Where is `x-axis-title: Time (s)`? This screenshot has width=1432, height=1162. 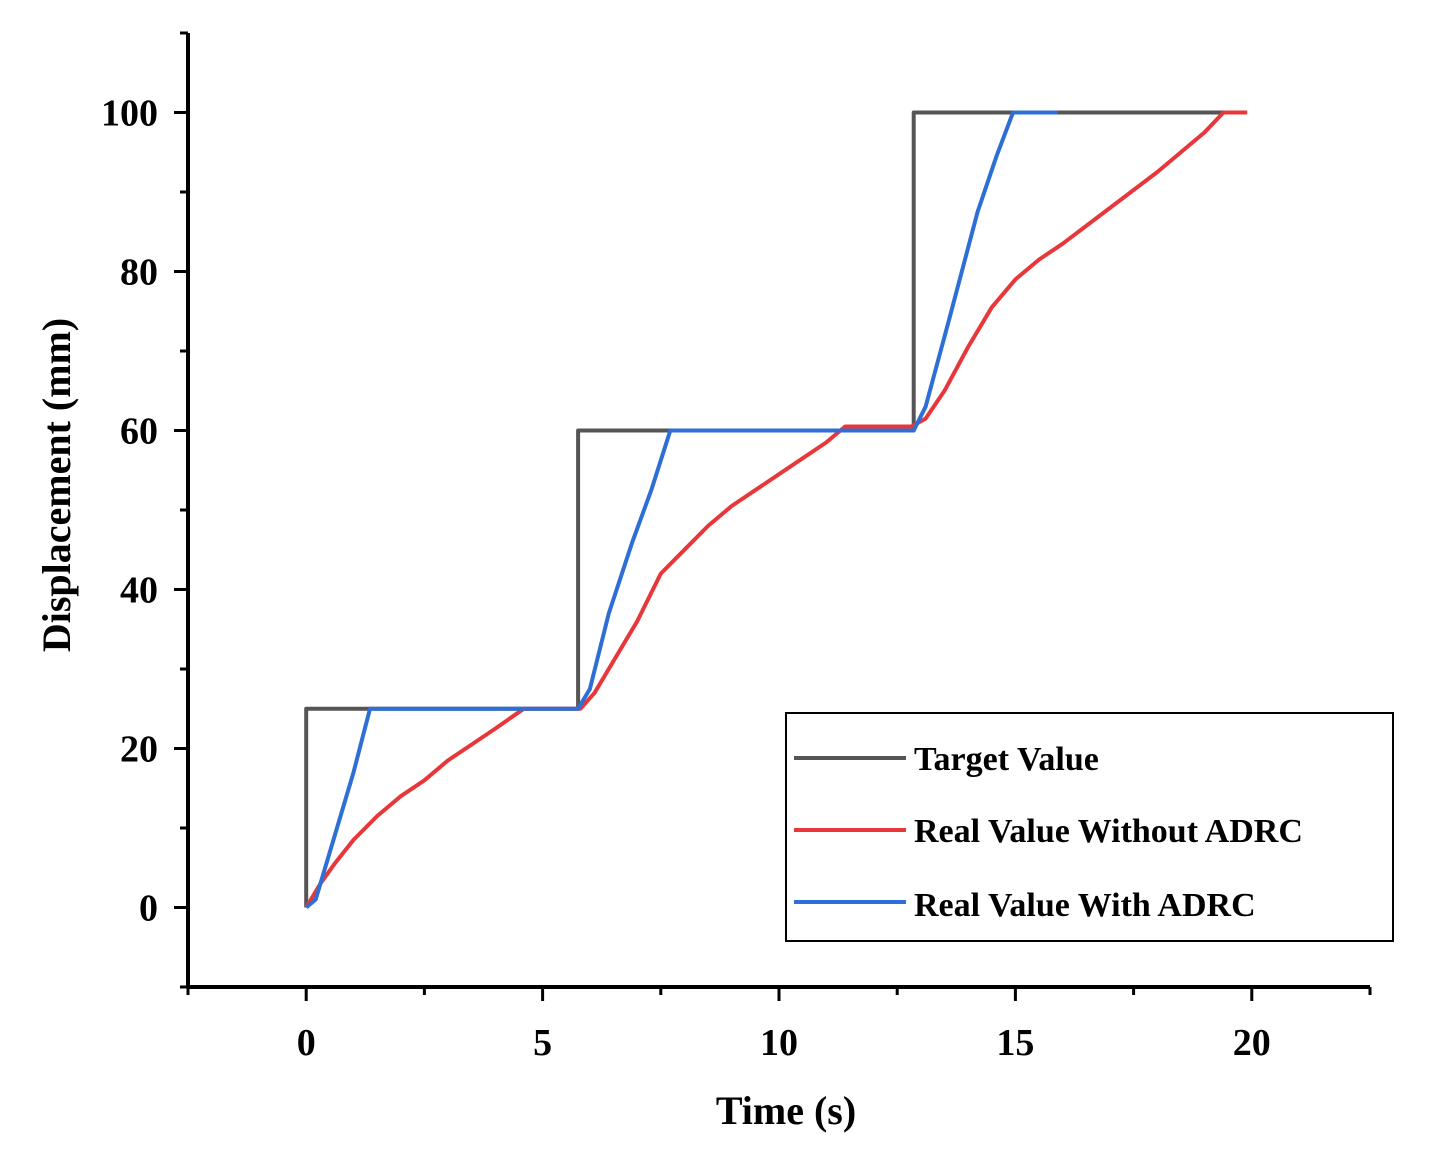 x-axis-title: Time (s) is located at coordinates (786, 1110).